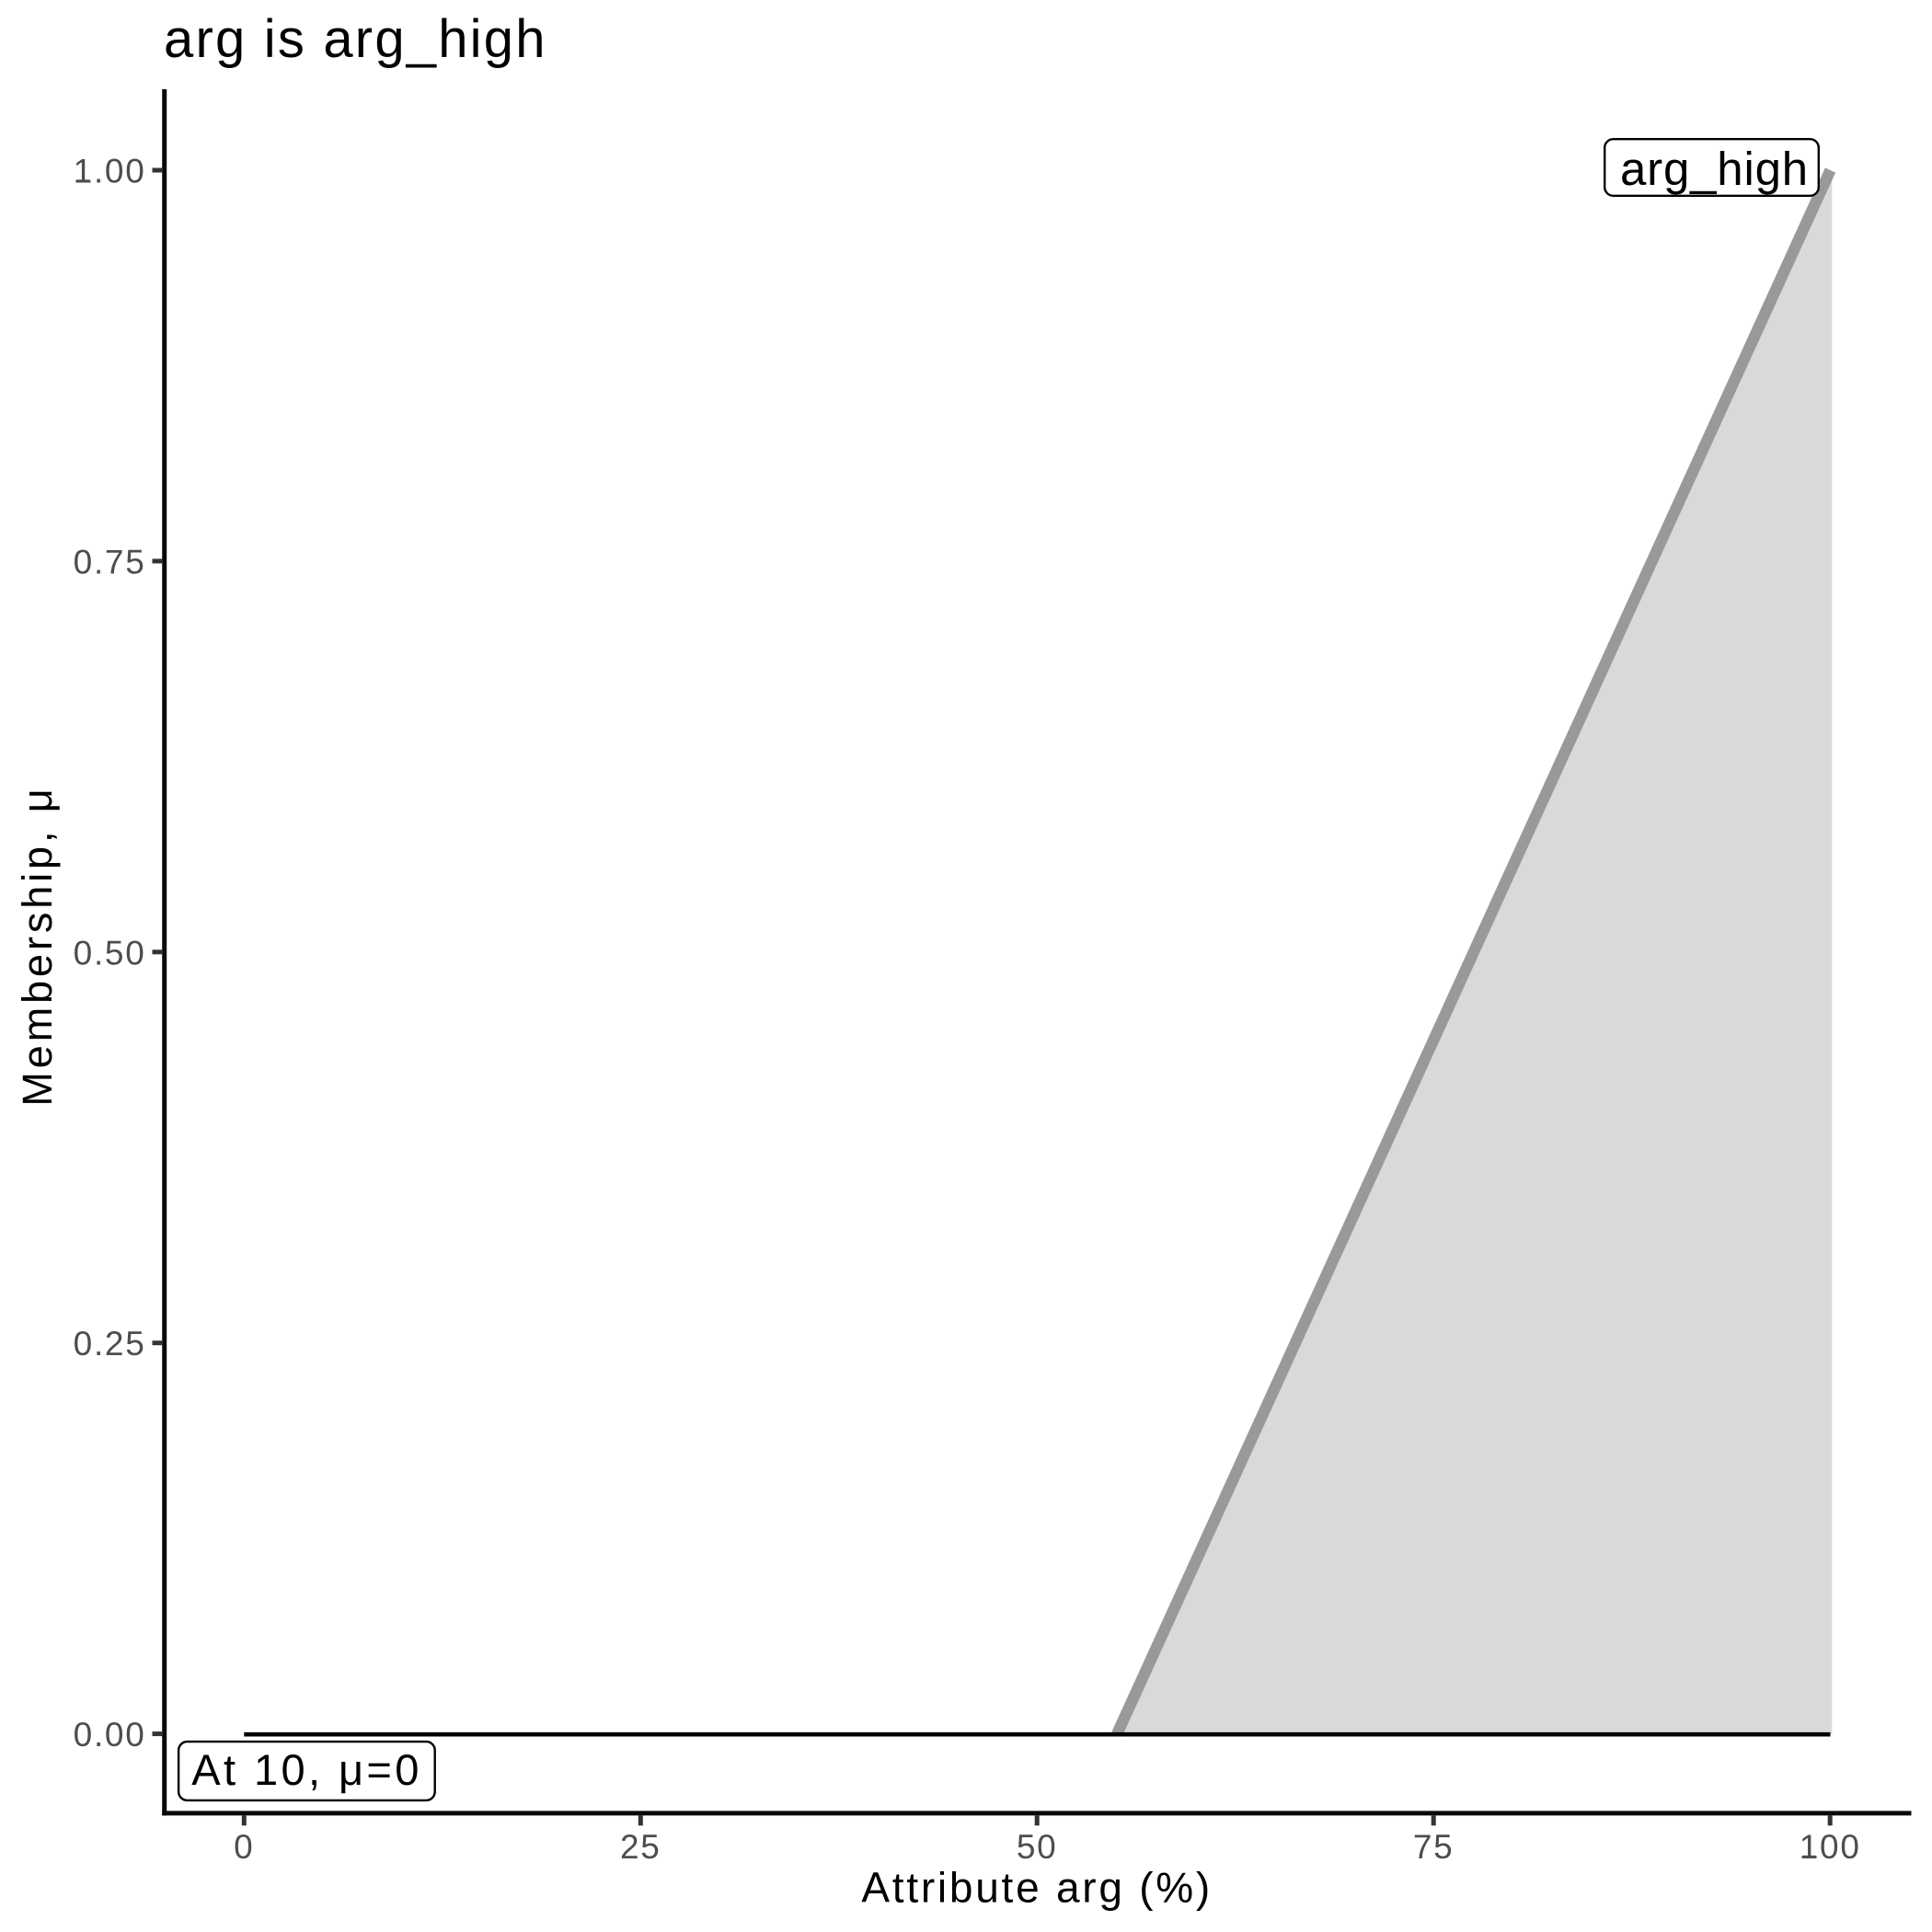  I want to click on svg-text: 50, so click(1037, 1847).